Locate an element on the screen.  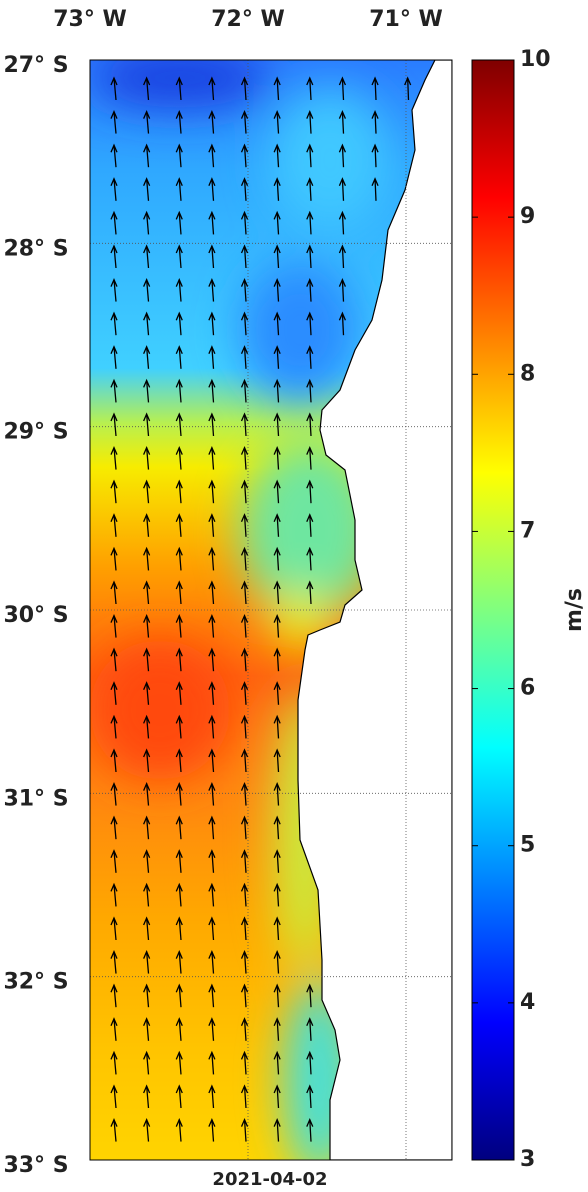
colorbar is located at coordinates (493, 610).